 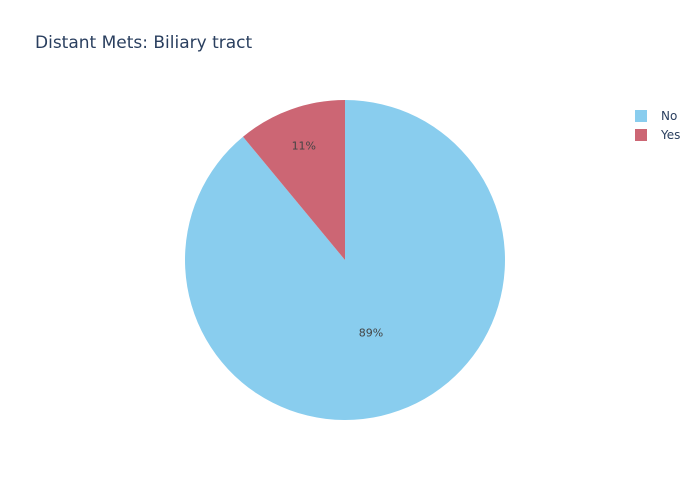 I want to click on legend-item-yes: Yes, so click(x=657, y=134).